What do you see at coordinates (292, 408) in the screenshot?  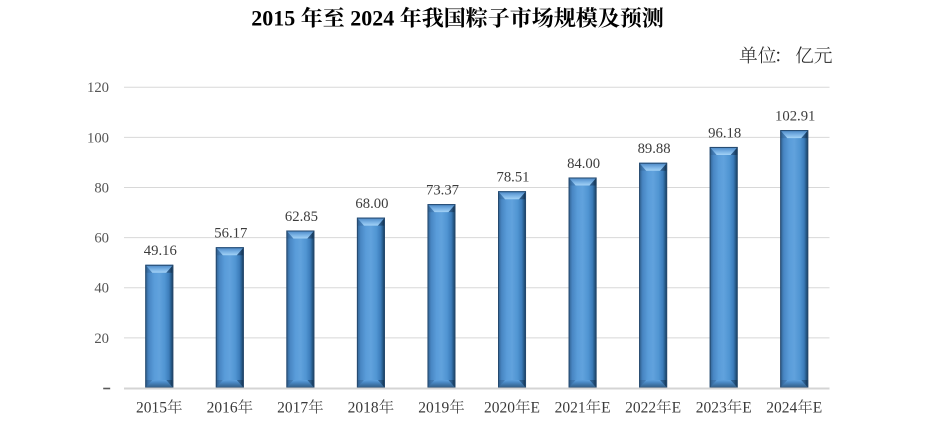 I see `svg-text: 2017` at bounding box center [292, 408].